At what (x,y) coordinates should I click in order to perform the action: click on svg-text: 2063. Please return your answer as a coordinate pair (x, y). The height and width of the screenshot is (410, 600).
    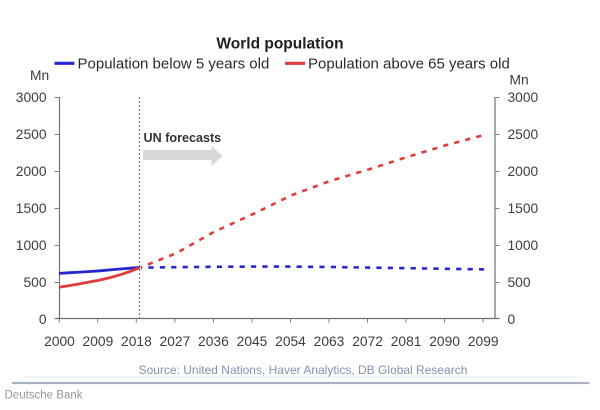
    Looking at the image, I should click on (329, 341).